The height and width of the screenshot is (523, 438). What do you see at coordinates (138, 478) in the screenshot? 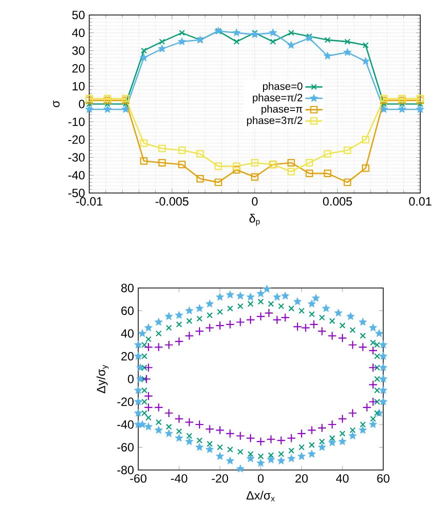
I see `x-tick-label: -60` at bounding box center [138, 478].